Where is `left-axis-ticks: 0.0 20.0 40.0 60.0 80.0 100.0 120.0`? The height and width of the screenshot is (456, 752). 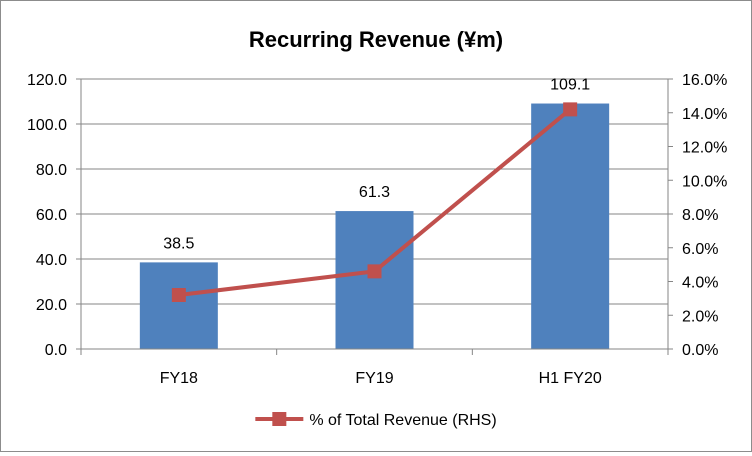 left-axis-ticks: 0.0 20.0 40.0 60.0 80.0 100.0 120.0 is located at coordinates (54, 215).